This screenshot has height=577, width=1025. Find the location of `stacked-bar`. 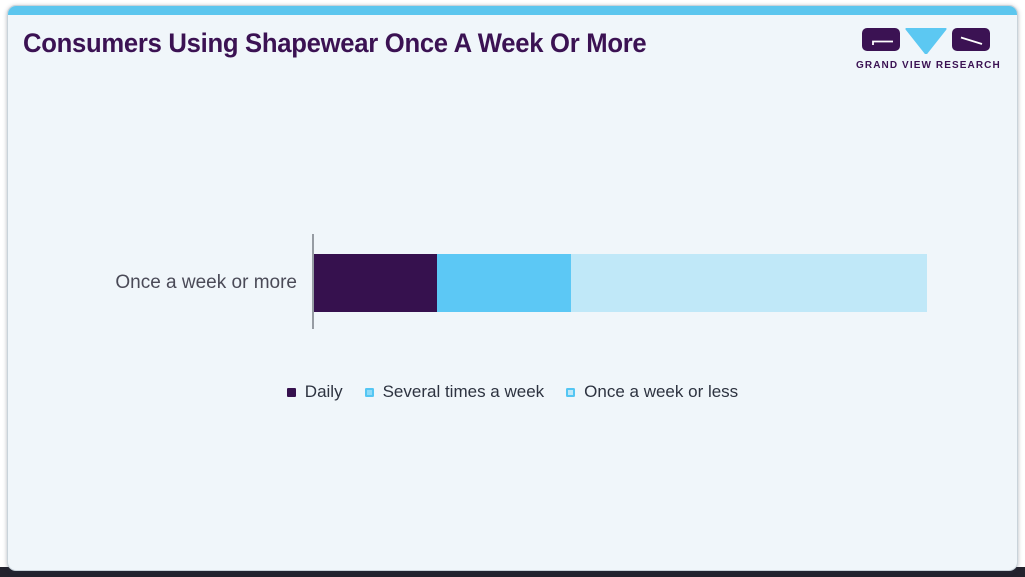

stacked-bar is located at coordinates (620, 283).